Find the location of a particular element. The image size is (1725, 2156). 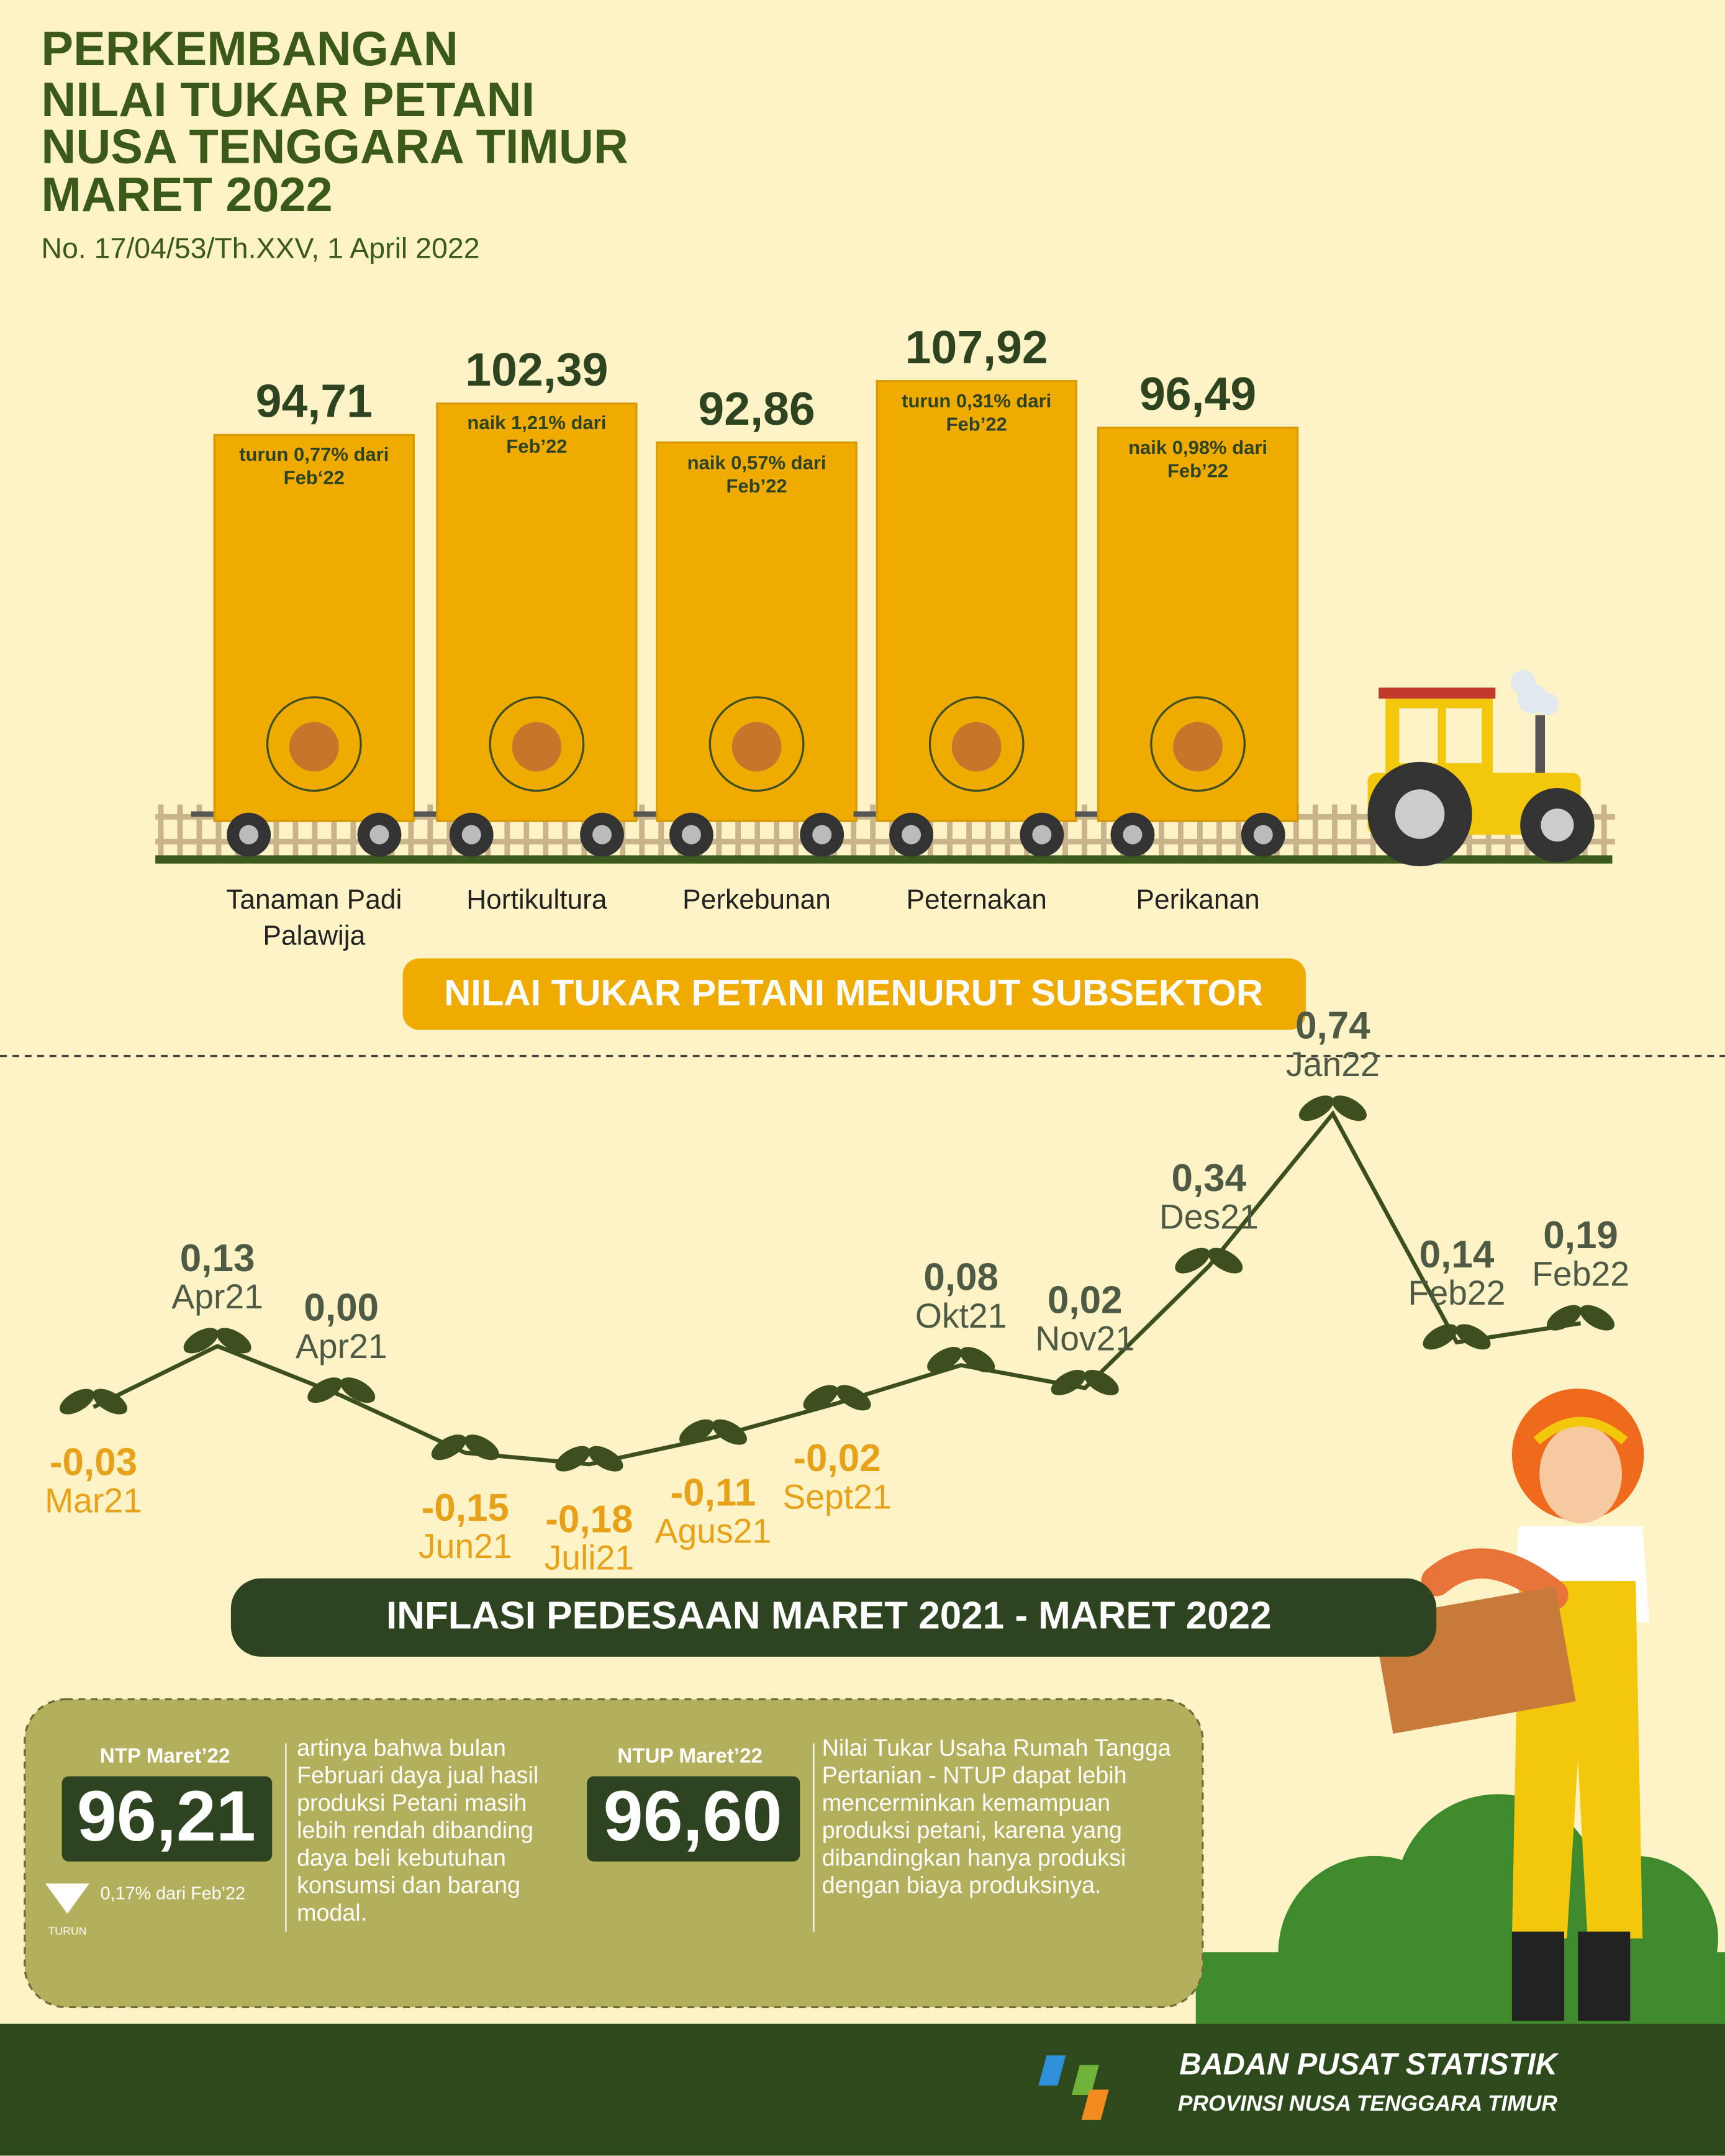

x-tick-label: Hortikultura is located at coordinates (536, 901).